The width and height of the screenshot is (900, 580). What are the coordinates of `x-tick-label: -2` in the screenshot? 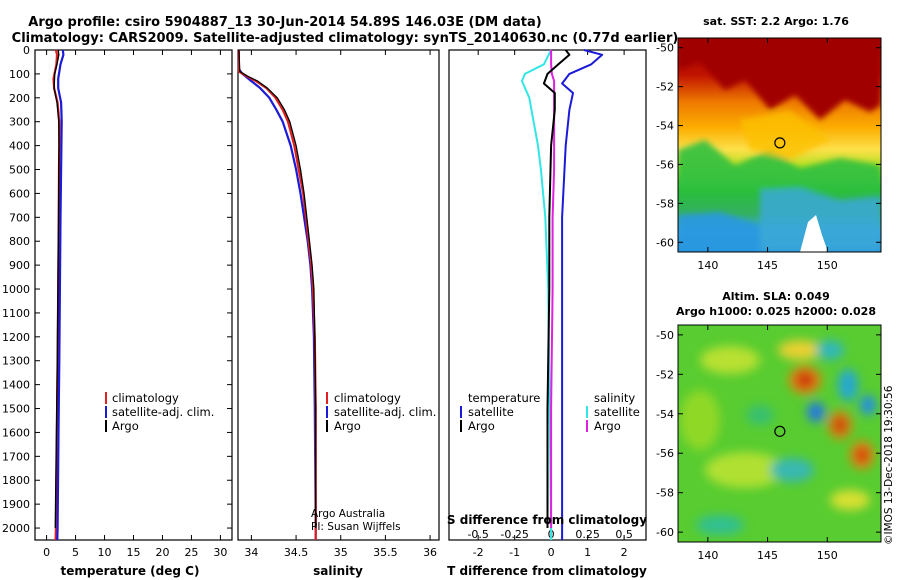 It's located at (478, 552).